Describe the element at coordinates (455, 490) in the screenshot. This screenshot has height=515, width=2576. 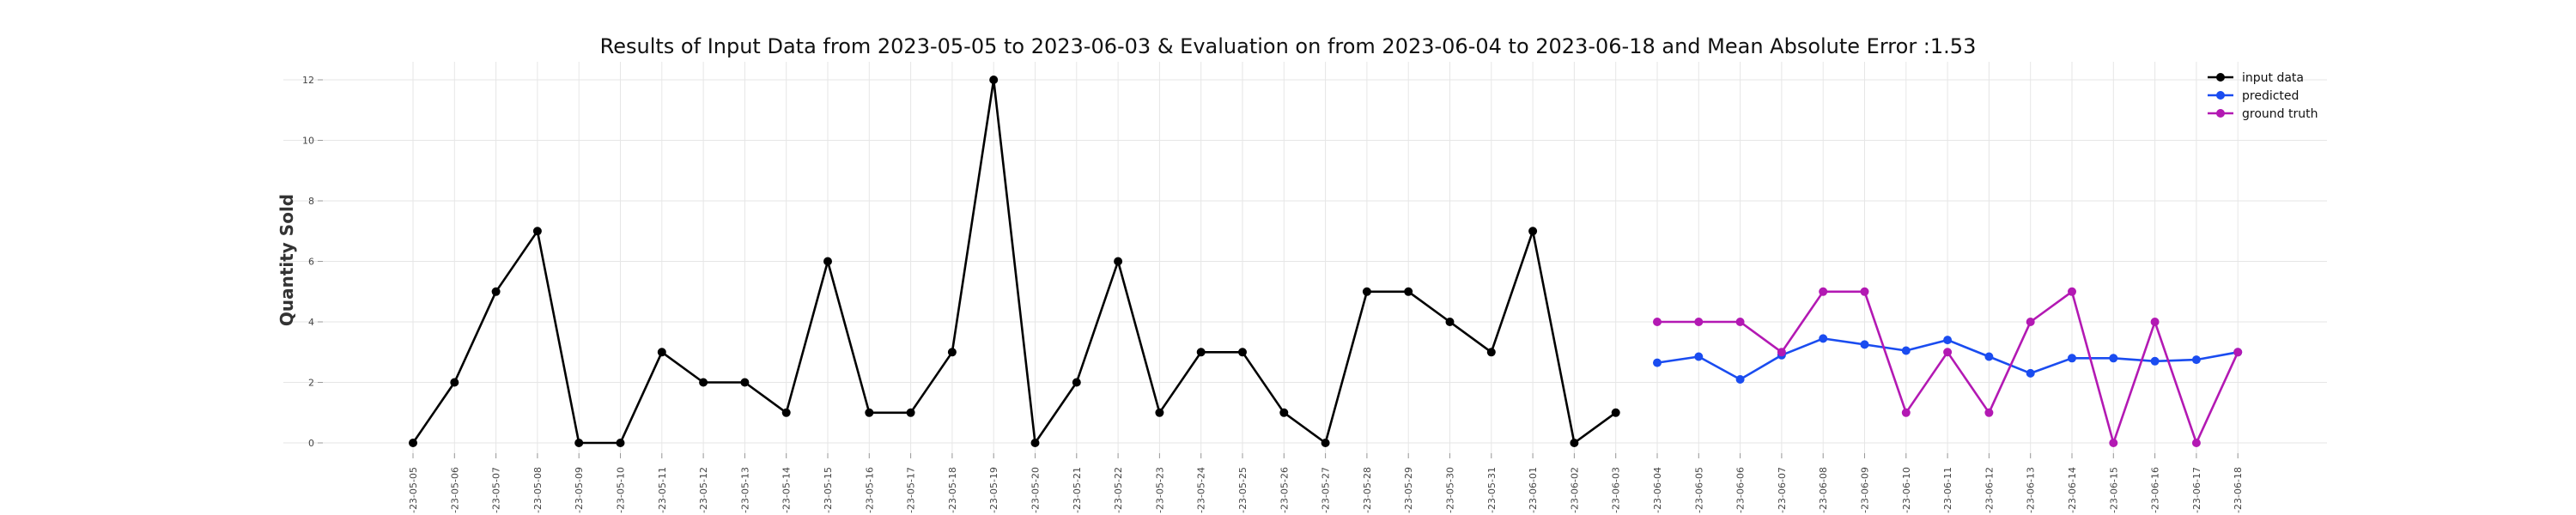
I see `x-tick-label: -23-05-06` at that location.